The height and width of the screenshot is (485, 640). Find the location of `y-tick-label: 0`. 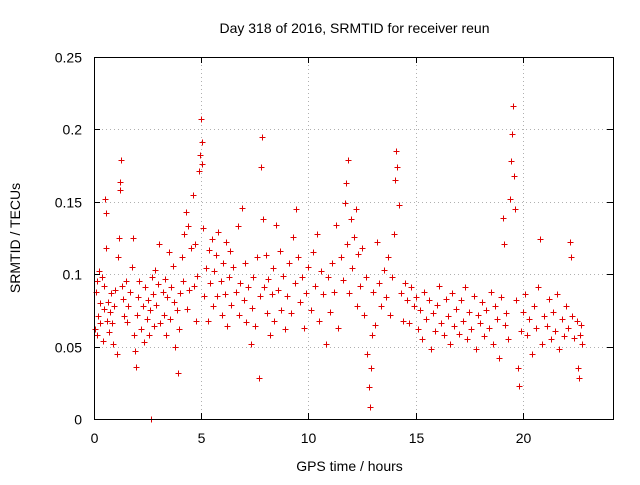

y-tick-label: 0 is located at coordinates (78, 420).